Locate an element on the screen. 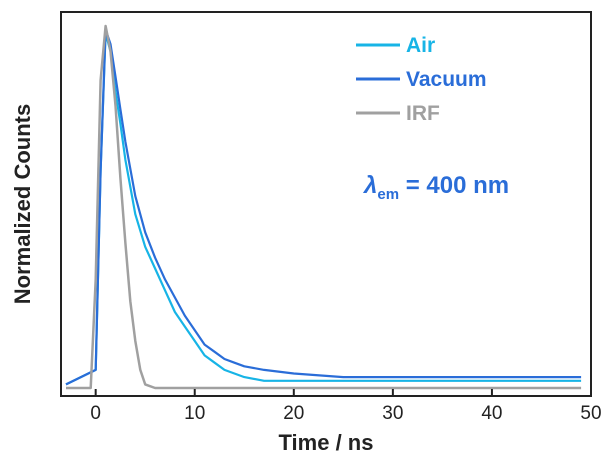 The image size is (606, 459). legend: Air Vacuum IRF is located at coordinates (421, 79).